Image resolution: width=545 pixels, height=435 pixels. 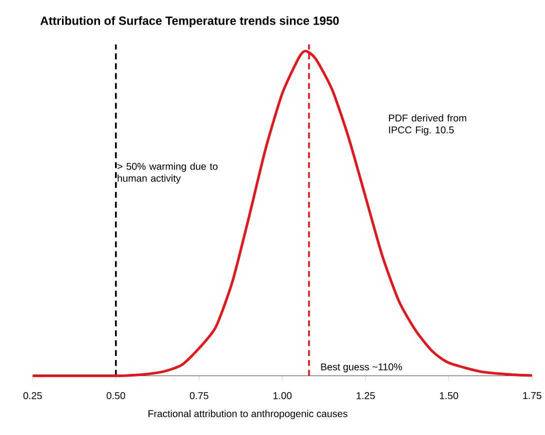 What do you see at coordinates (199, 396) in the screenshot?
I see `x-tick-label: 0.75` at bounding box center [199, 396].